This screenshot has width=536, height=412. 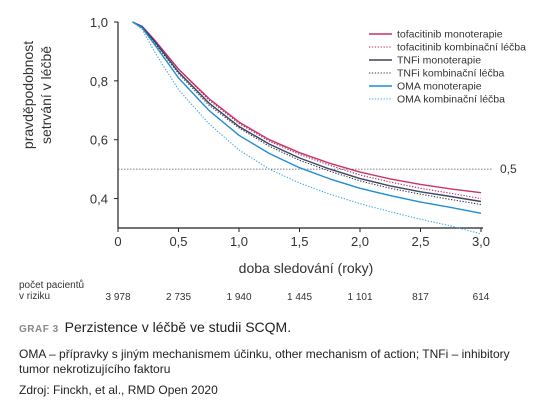 I want to click on y-axis-label-line-2: setrvání v léčbě, so click(x=46, y=95).